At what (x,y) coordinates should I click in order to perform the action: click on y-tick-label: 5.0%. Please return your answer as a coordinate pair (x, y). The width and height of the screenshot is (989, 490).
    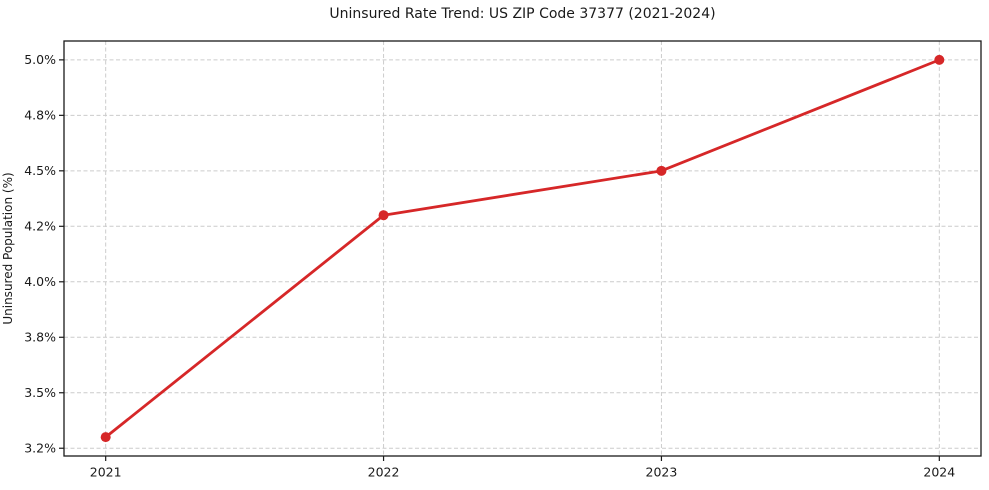
    Looking at the image, I should click on (40, 59).